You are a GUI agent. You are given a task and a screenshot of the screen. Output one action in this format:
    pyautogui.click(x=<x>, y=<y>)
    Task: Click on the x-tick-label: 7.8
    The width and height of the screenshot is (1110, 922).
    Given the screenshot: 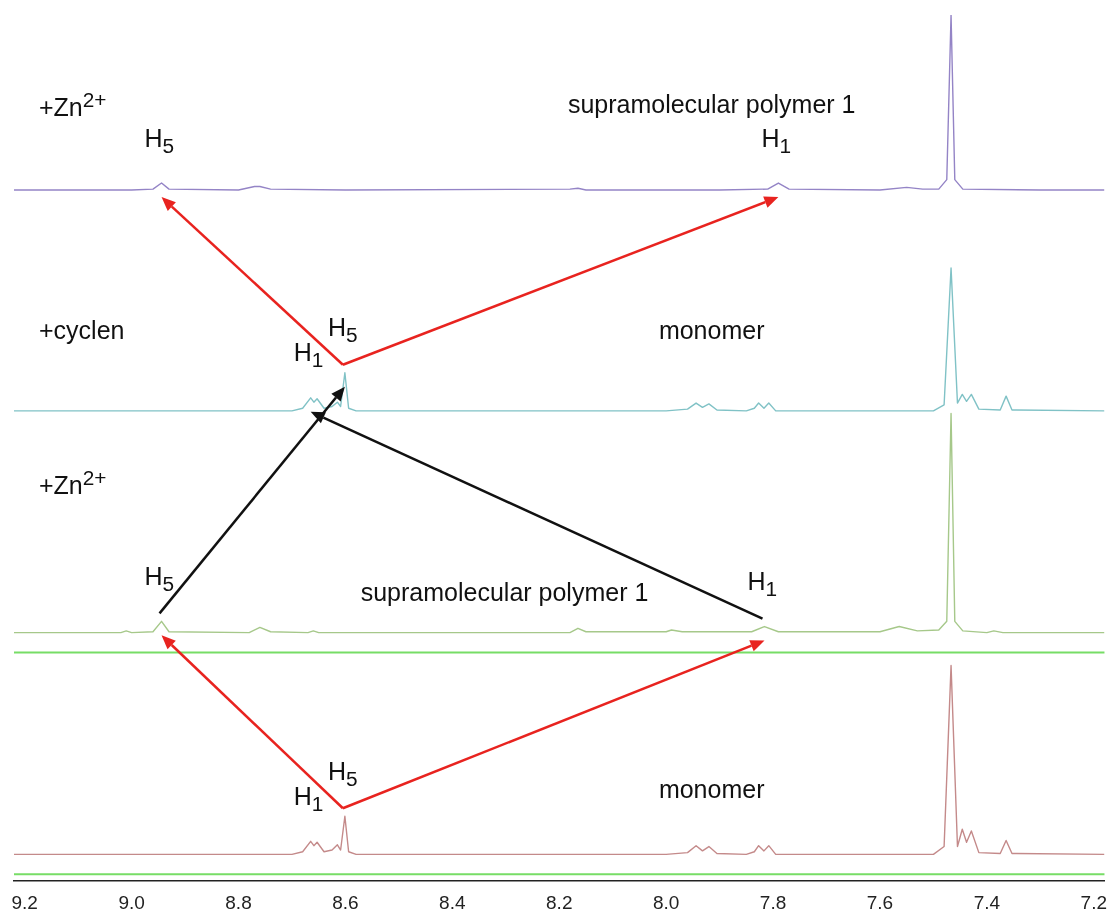 What is the action you would take?
    pyautogui.click(x=773, y=902)
    